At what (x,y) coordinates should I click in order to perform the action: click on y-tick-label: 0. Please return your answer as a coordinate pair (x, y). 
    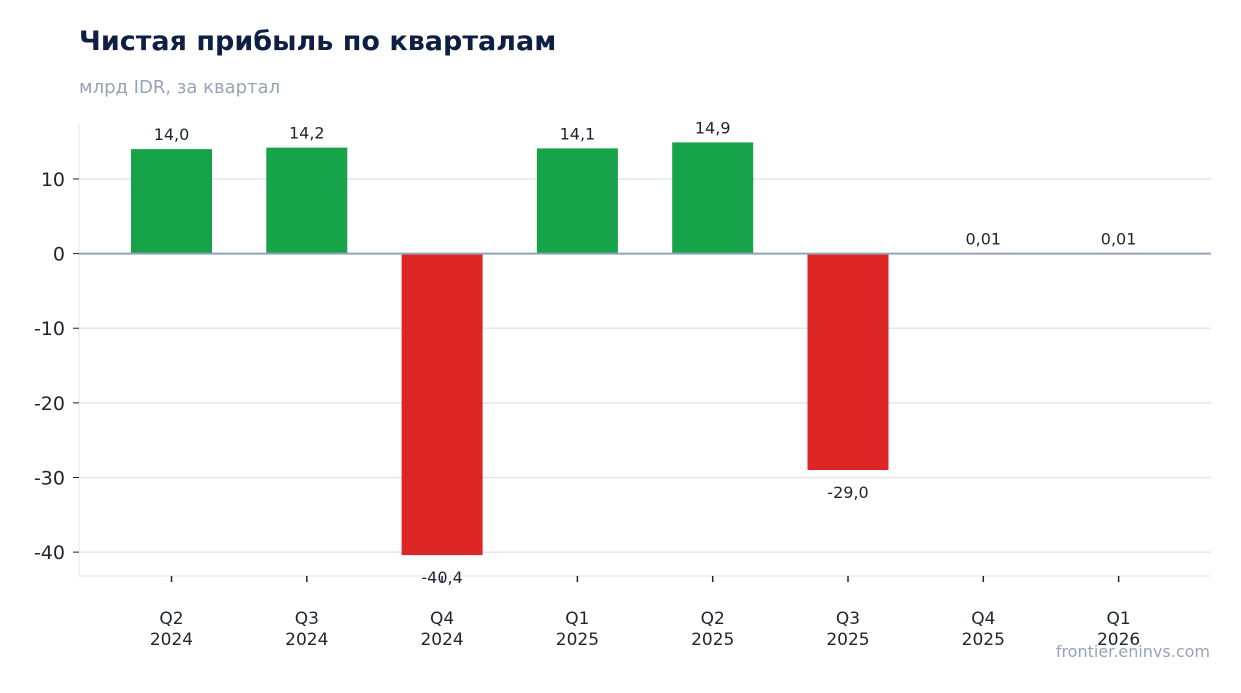
    Looking at the image, I should click on (59, 255).